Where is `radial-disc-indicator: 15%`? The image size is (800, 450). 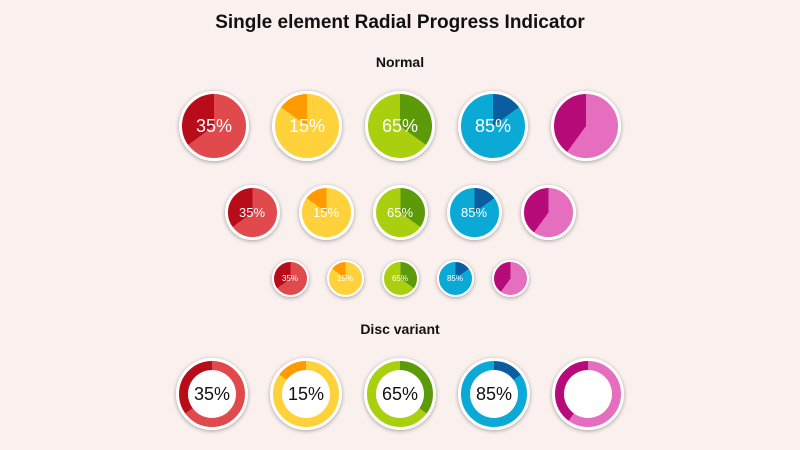 radial-disc-indicator: 15% is located at coordinates (306, 394).